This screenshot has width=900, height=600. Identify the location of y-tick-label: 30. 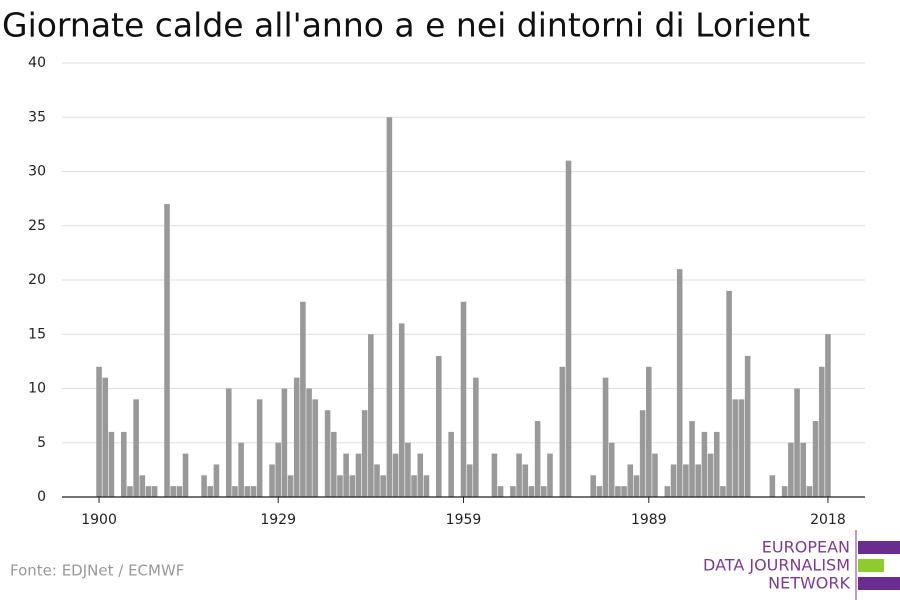
(37, 172).